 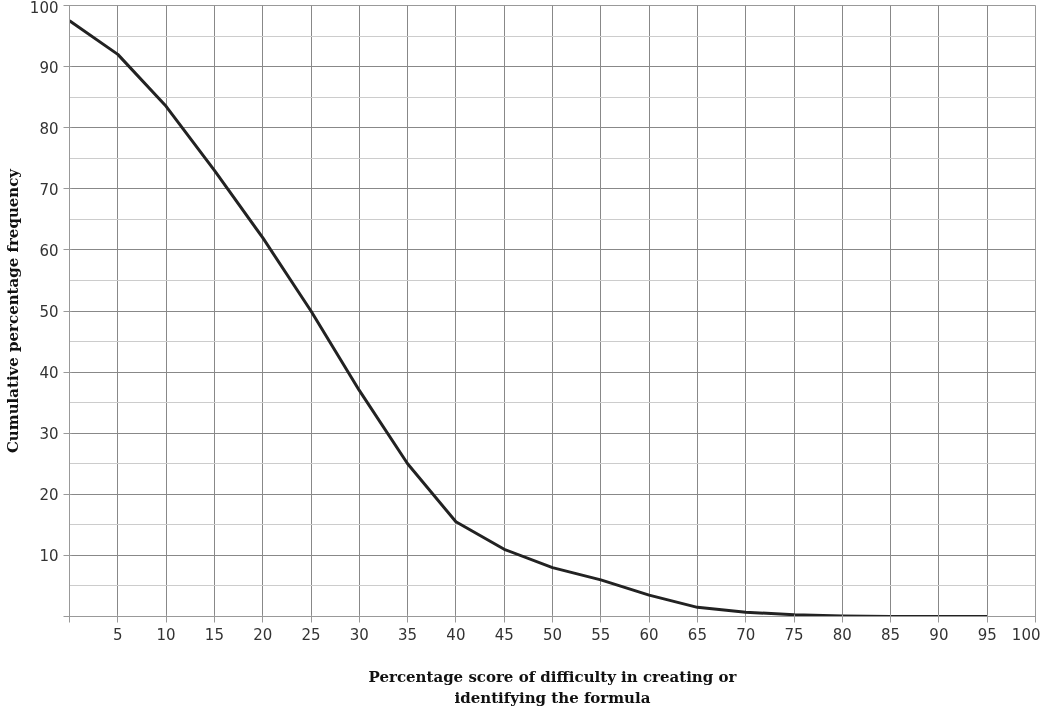 What do you see at coordinates (649, 634) in the screenshot?
I see `x-tick-label: 60` at bounding box center [649, 634].